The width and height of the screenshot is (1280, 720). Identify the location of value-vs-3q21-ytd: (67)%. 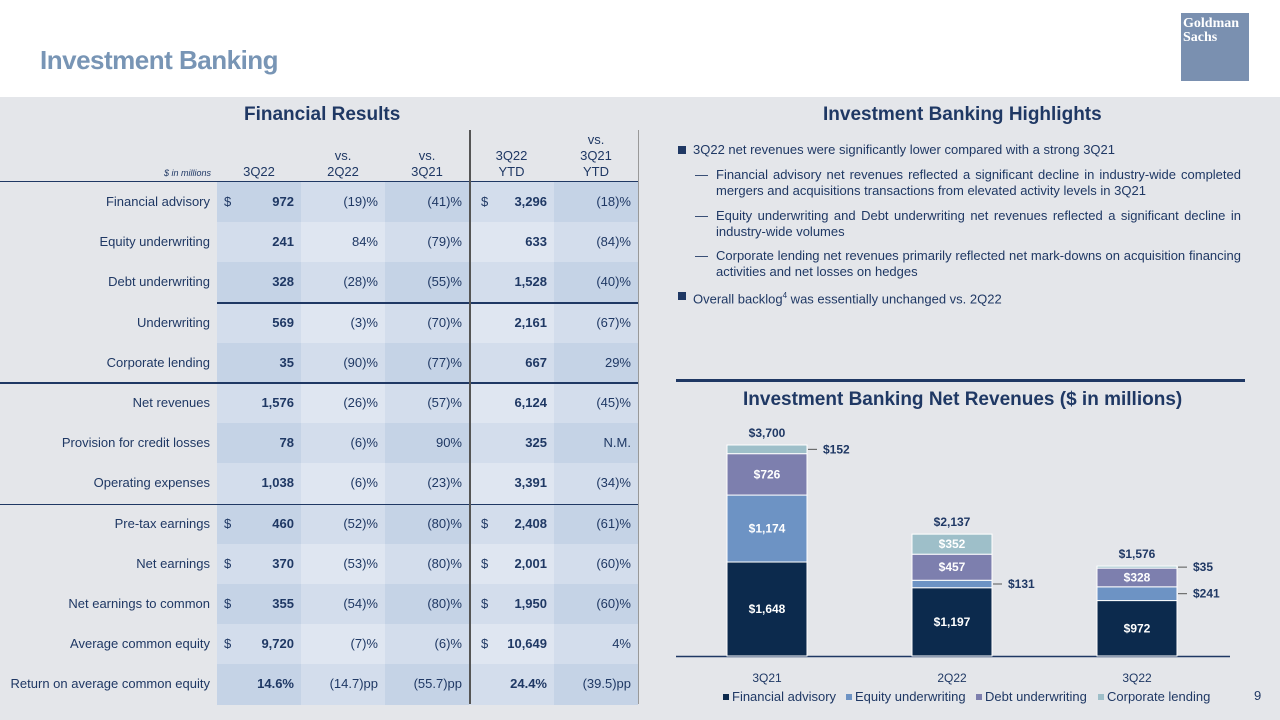
(613, 322).